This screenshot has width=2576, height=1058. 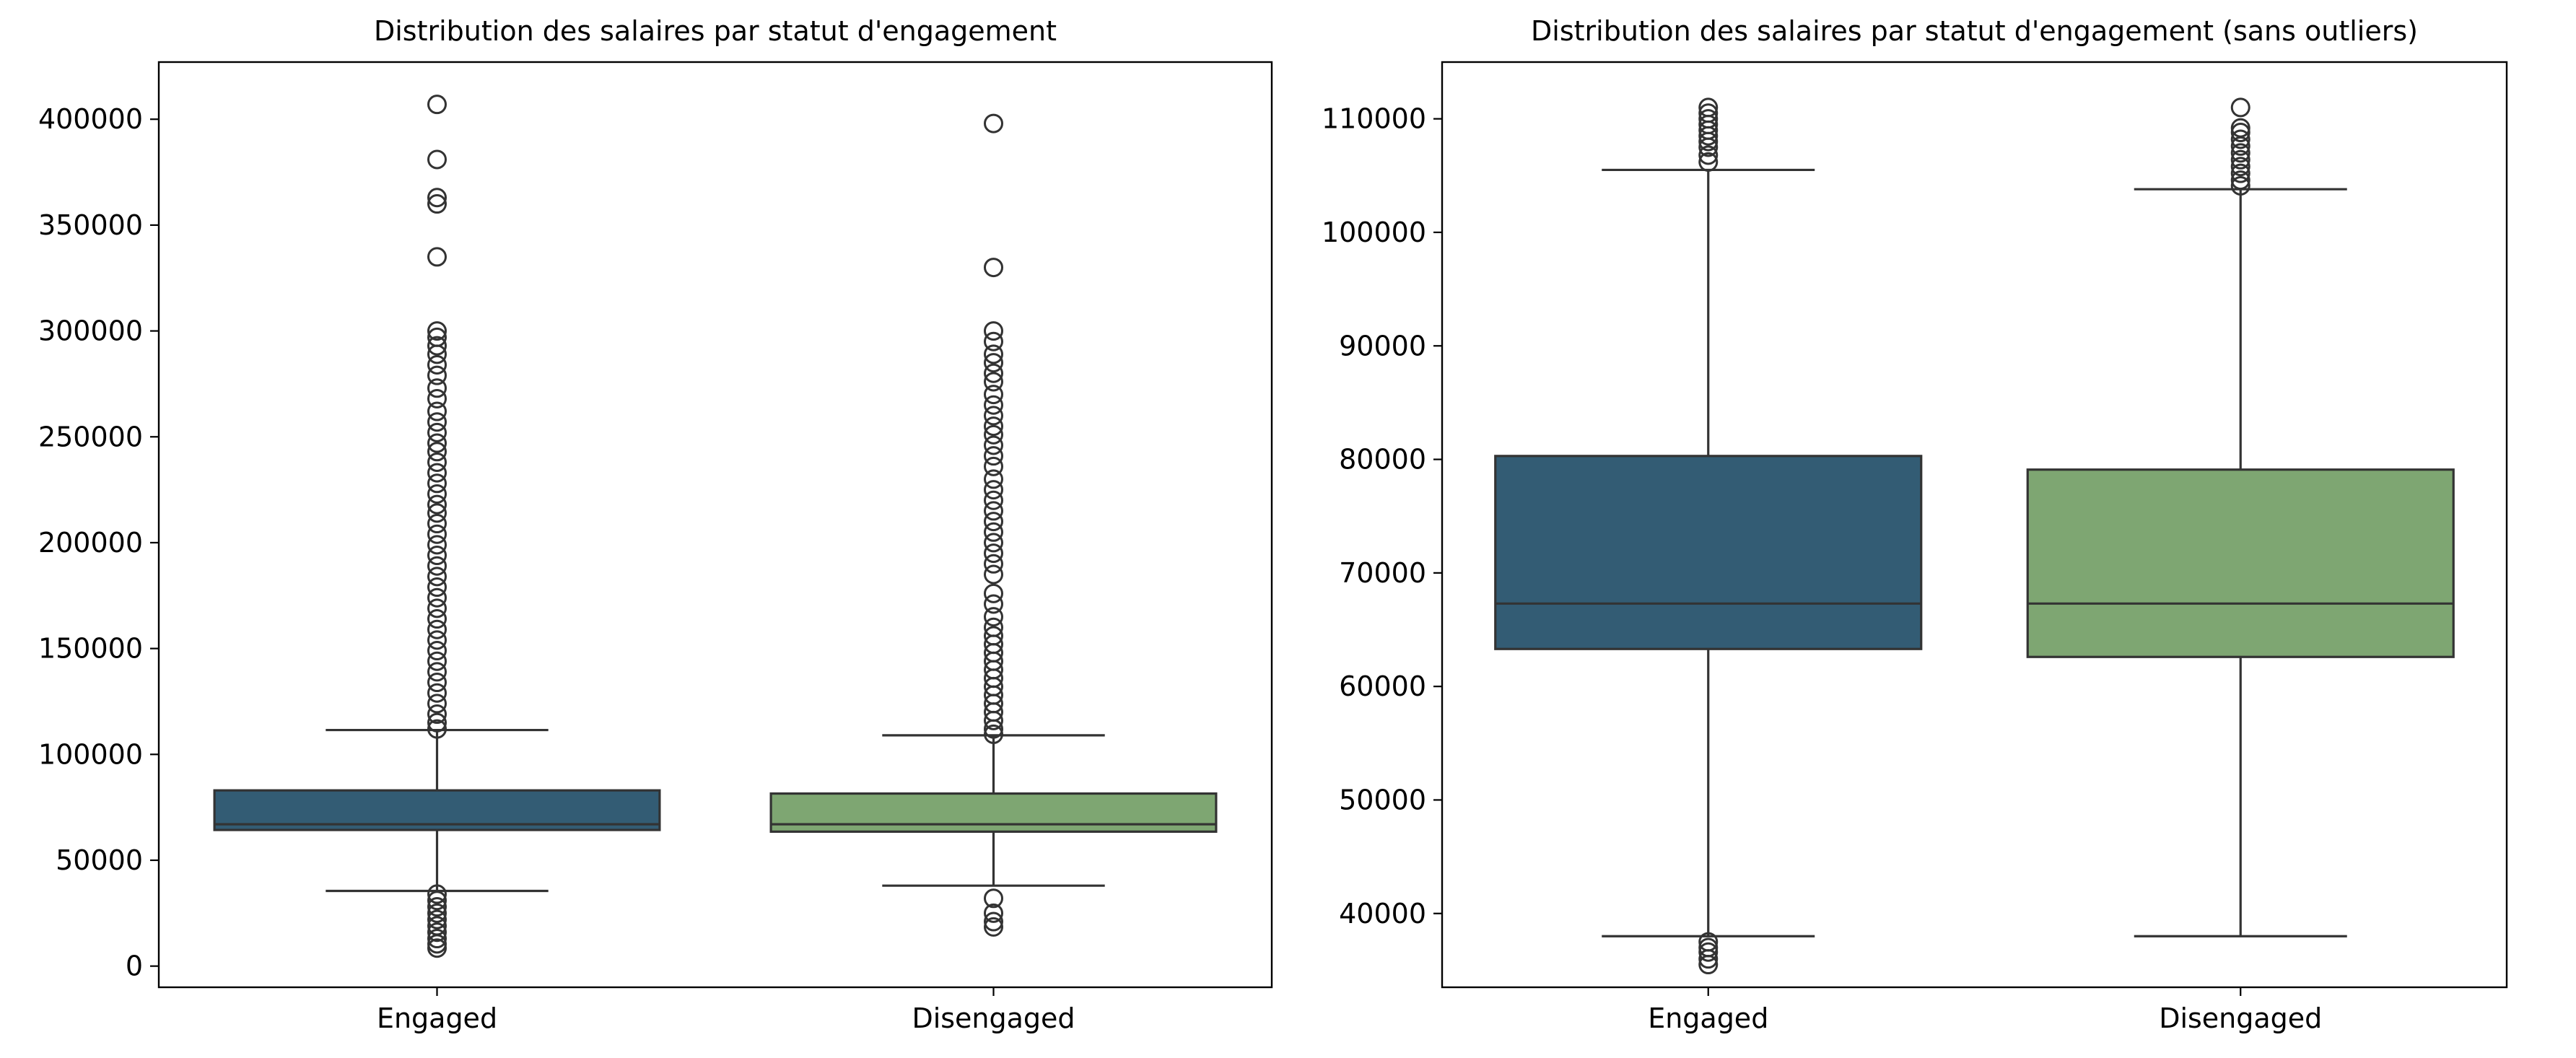 I want to click on x-tick-label: Disengaged, so click(x=993, y=1018).